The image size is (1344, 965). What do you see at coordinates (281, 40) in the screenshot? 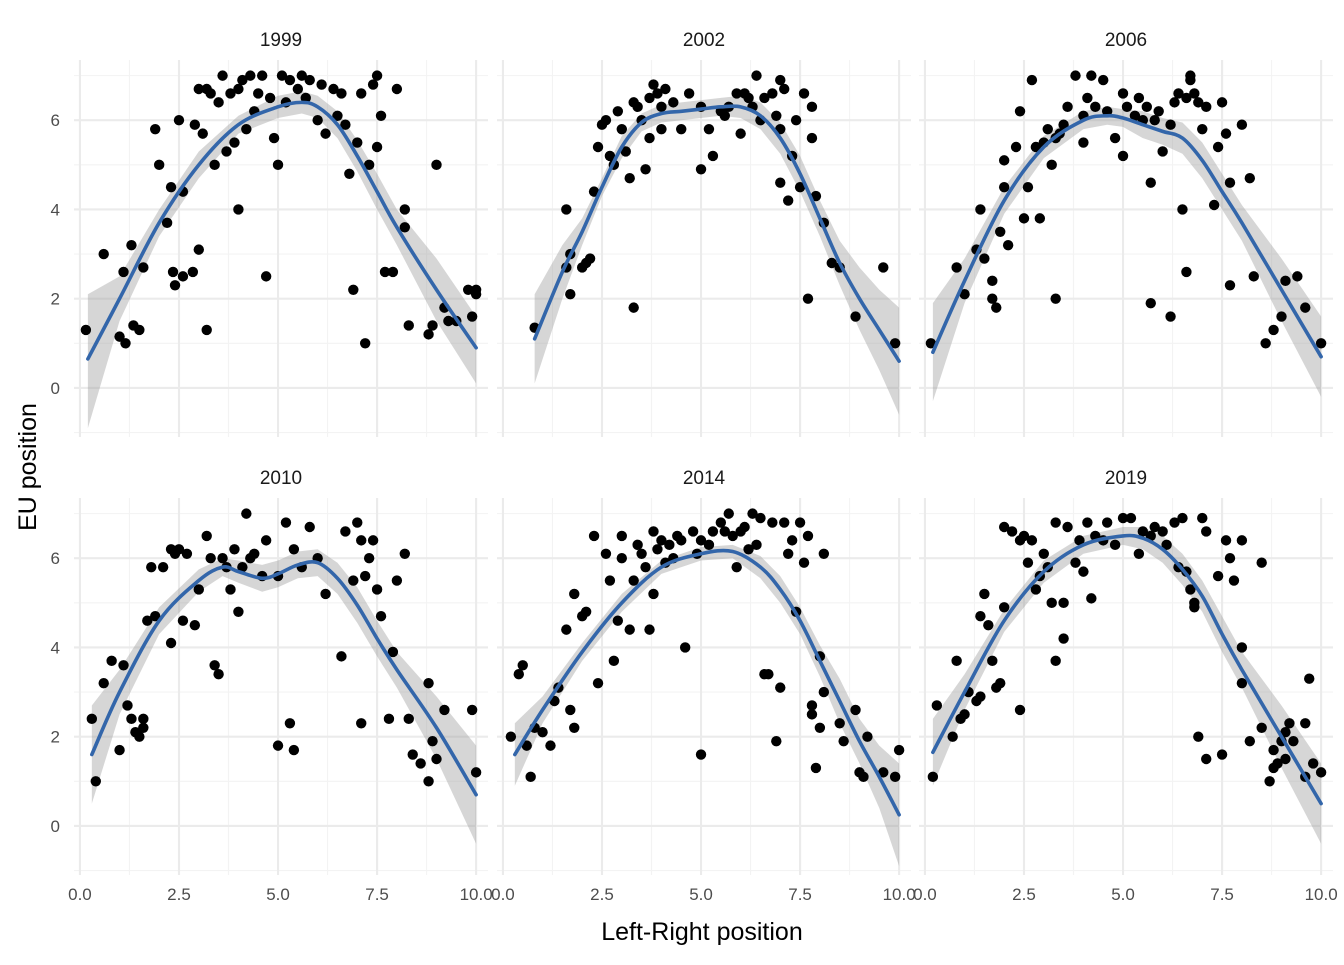
I see `panel-title: 1999` at bounding box center [281, 40].